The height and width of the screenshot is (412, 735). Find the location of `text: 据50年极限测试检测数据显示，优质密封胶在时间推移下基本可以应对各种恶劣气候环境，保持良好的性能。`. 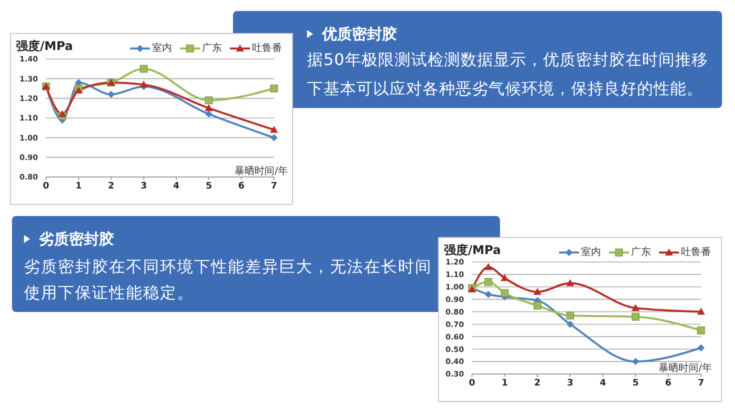

text: 据50年极限测试检测数据显示，优质密封胶在时间推移下基本可以应对各种恶劣气候环境，保持良好的性能。 is located at coordinates (508, 74).